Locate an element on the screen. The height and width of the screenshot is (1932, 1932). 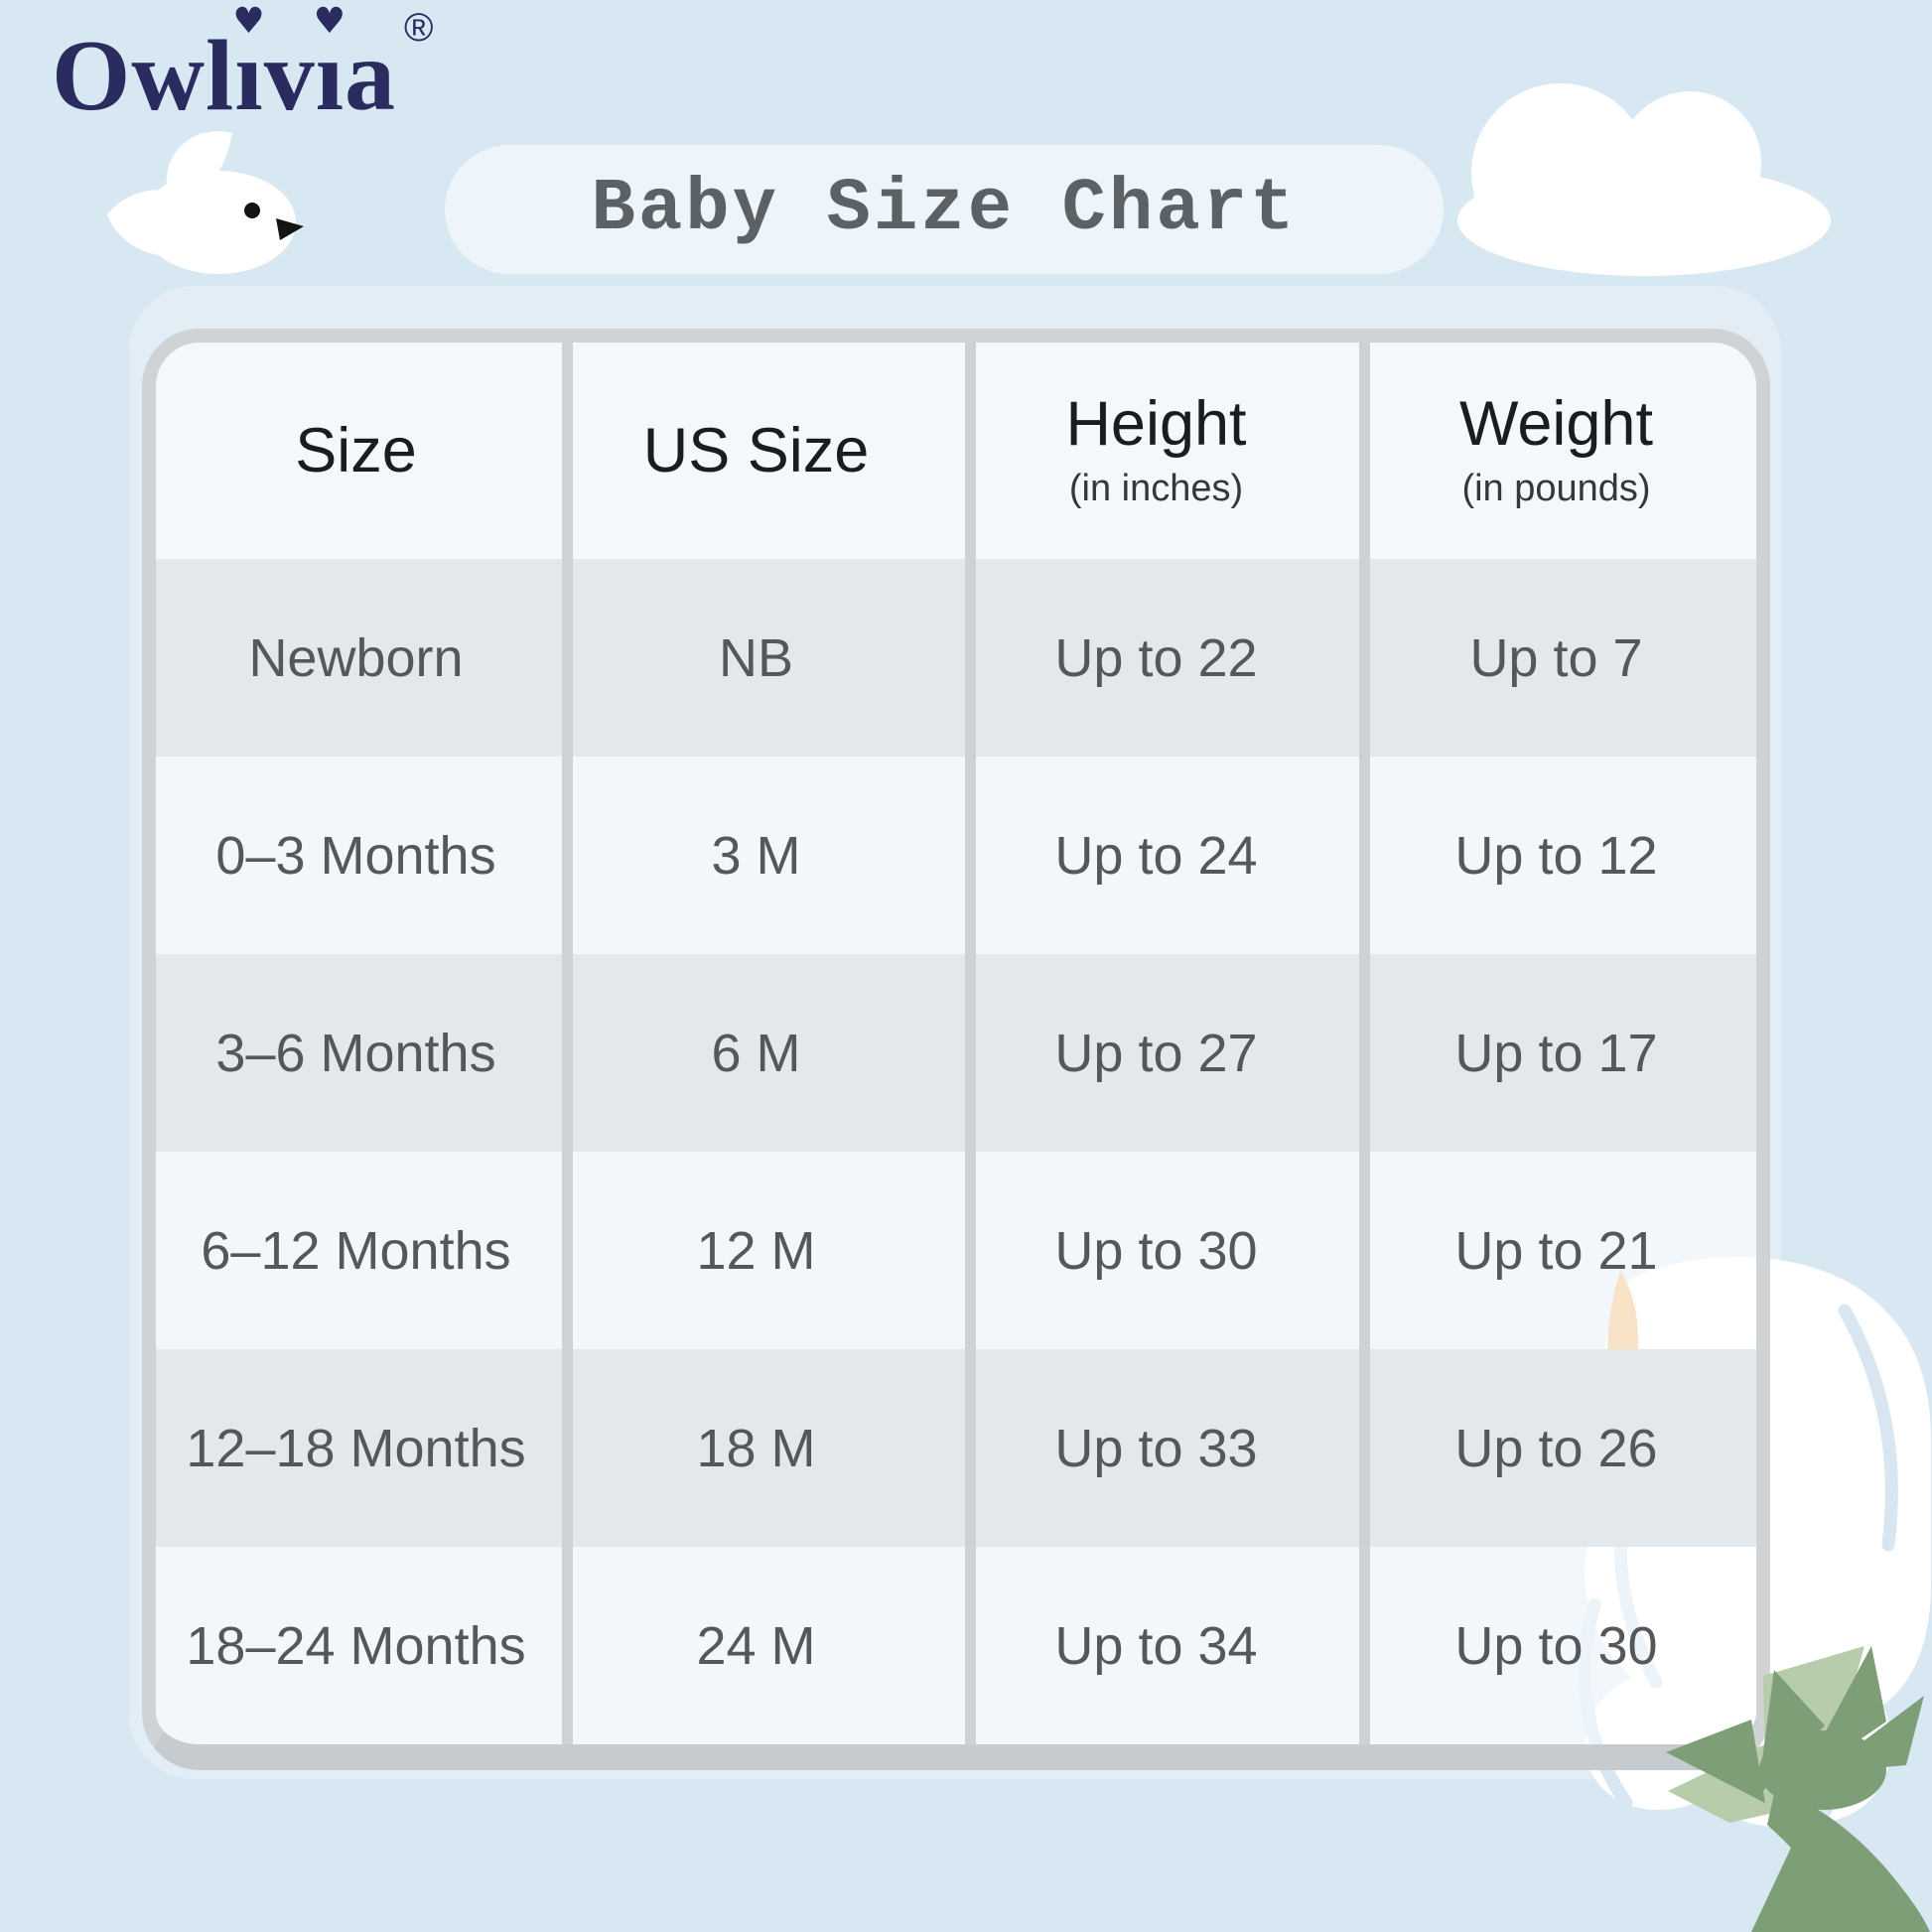
column-header-weight: Weight (in pounds) is located at coordinates (1556, 449).